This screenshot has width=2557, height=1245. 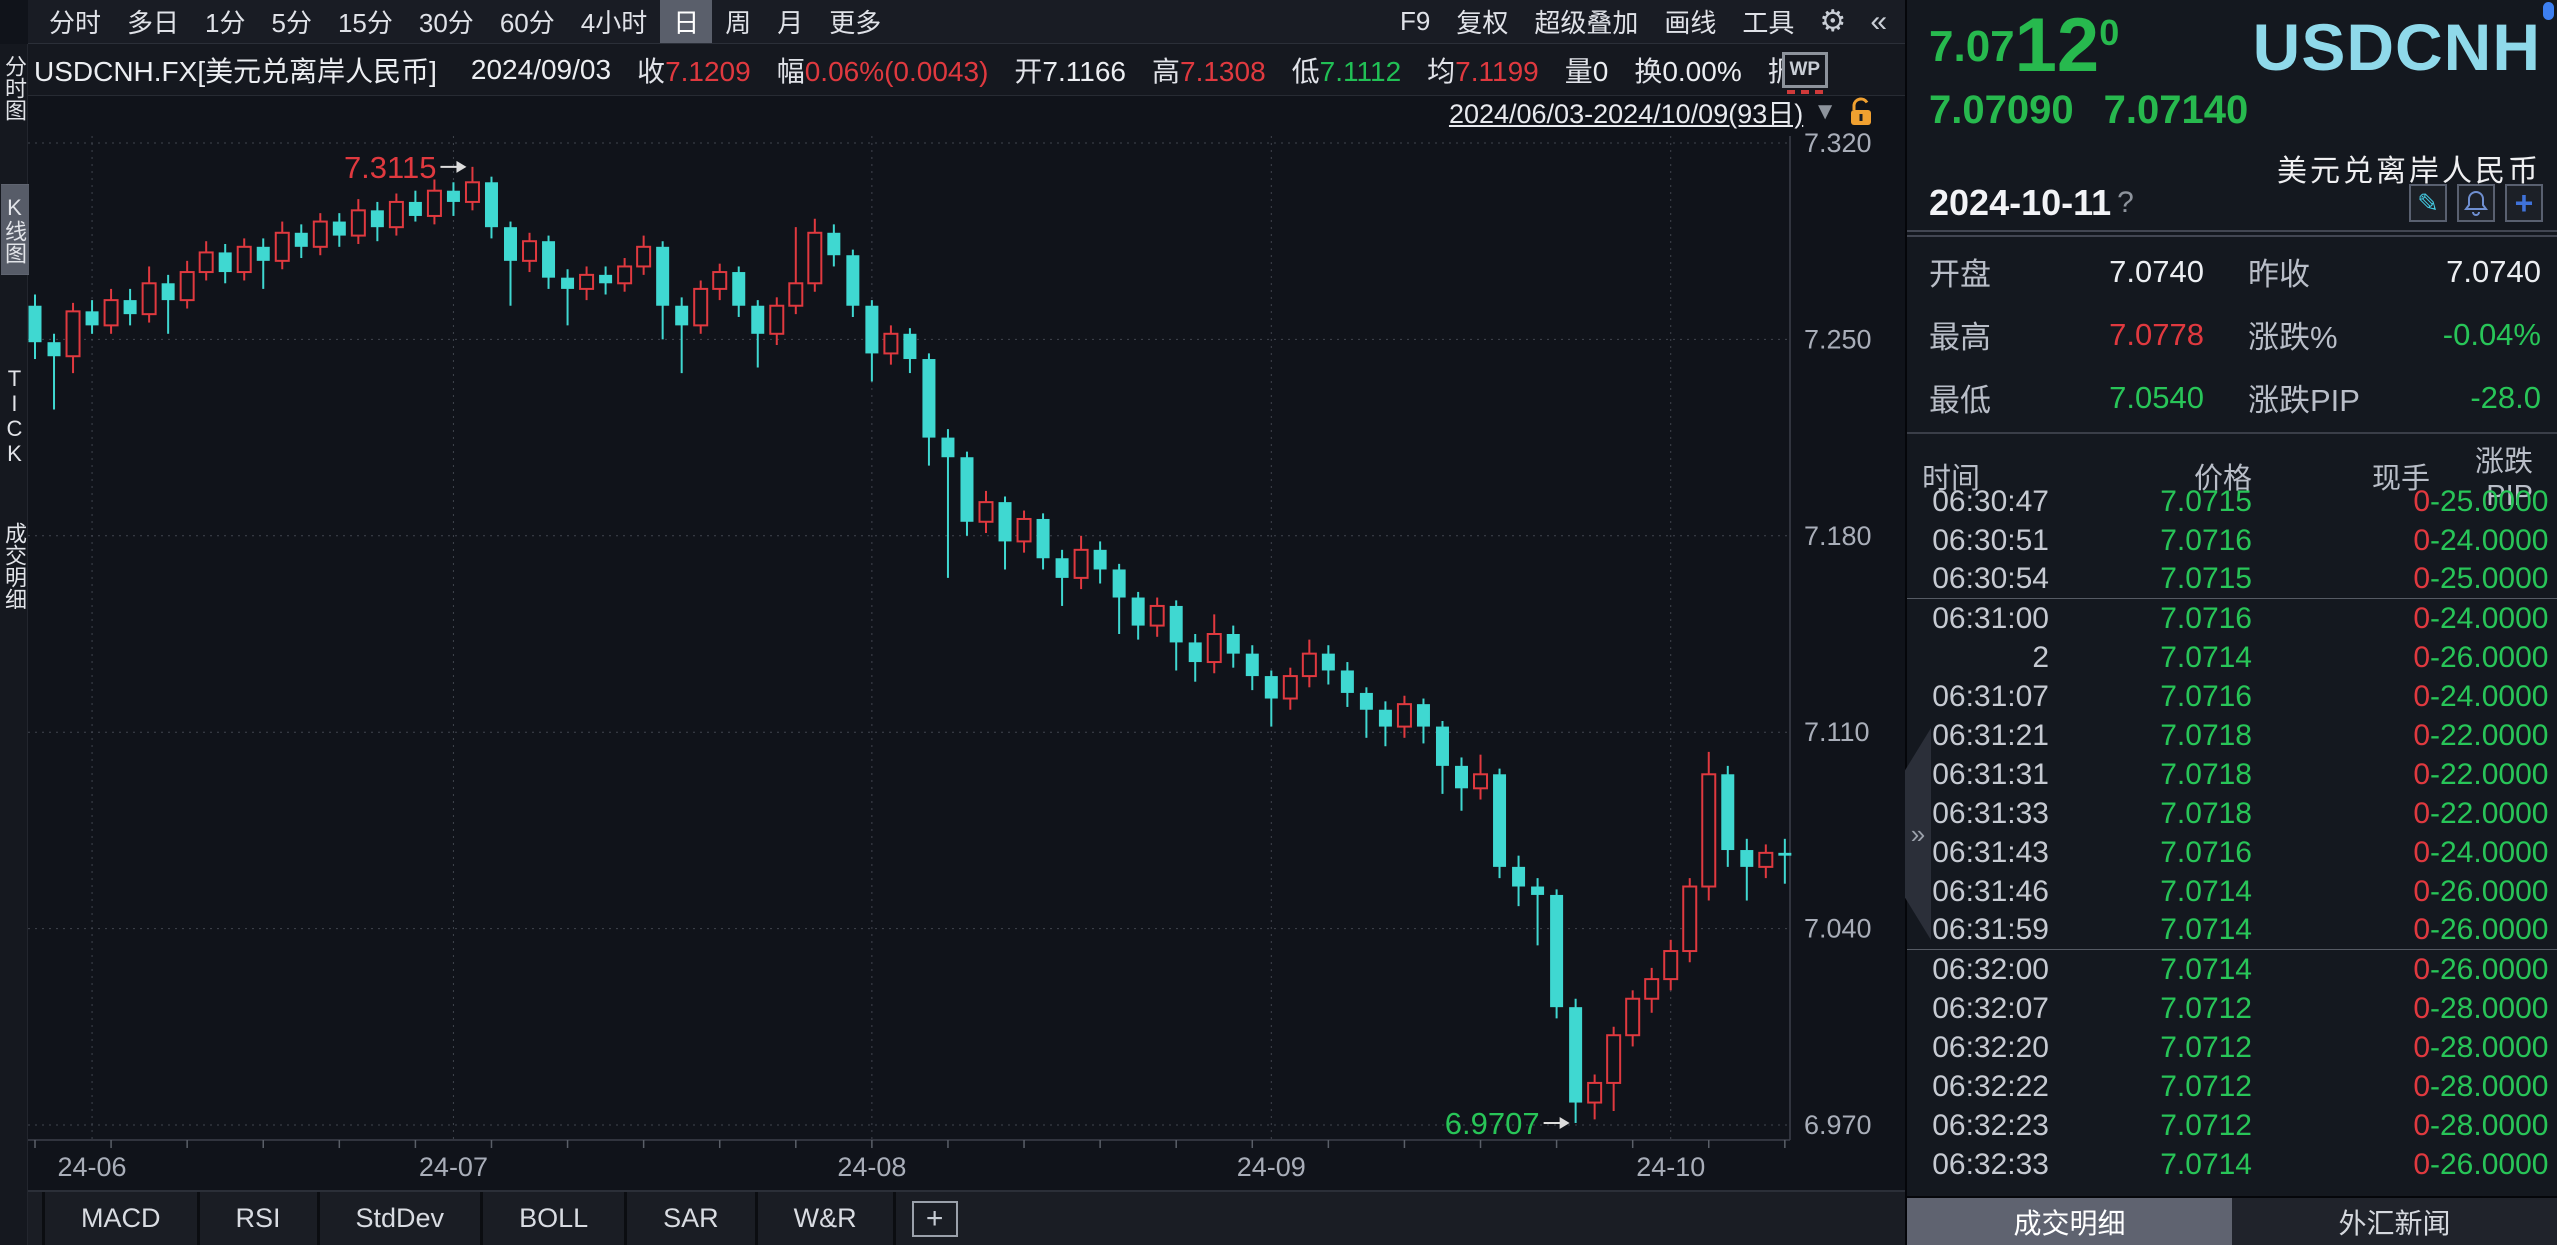 I want to click on panel-bottom-tabs: 成交明细 外汇新闻, so click(x=2232, y=1220).